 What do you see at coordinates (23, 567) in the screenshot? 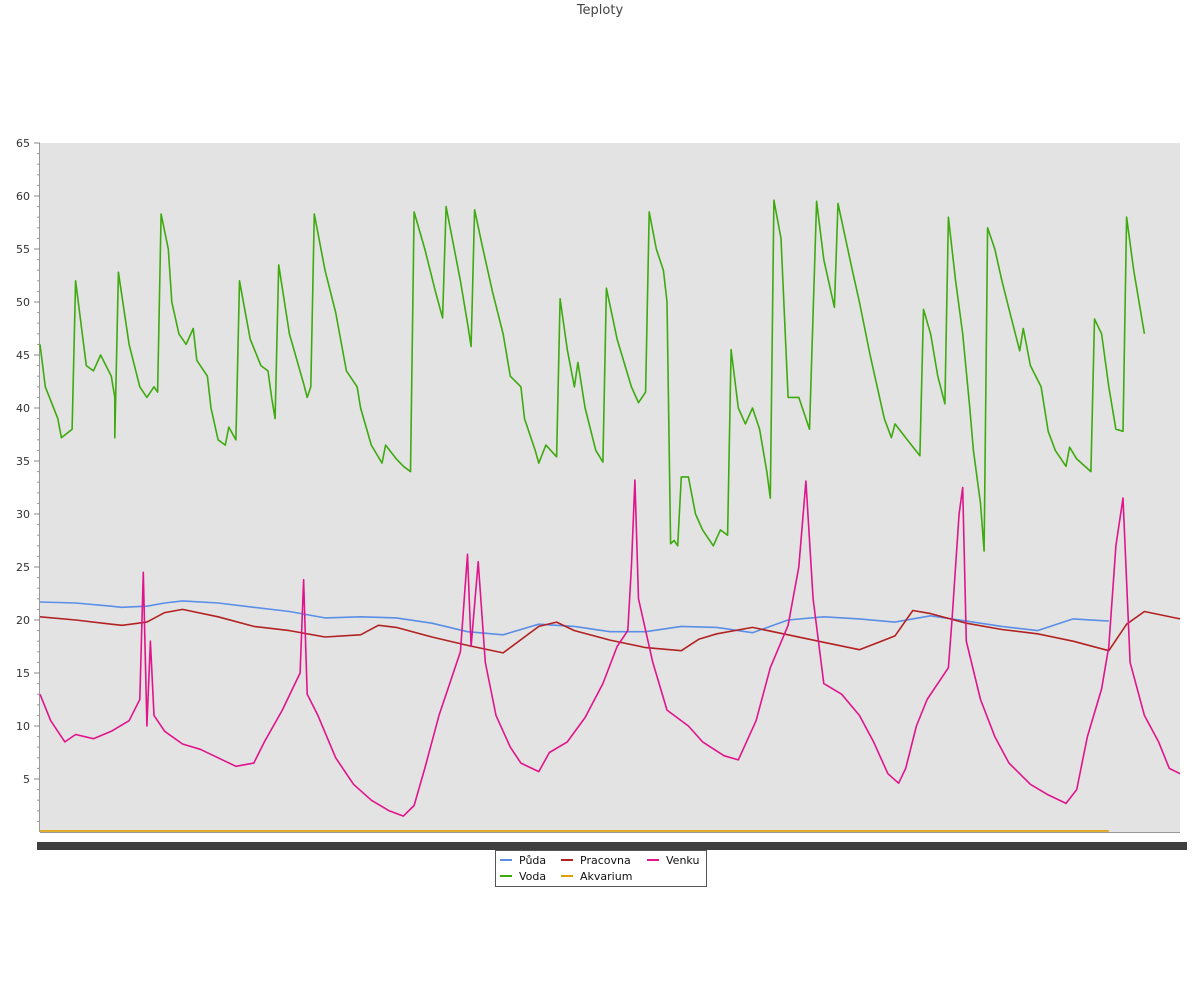
I see `y-tick-label: 25` at bounding box center [23, 567].